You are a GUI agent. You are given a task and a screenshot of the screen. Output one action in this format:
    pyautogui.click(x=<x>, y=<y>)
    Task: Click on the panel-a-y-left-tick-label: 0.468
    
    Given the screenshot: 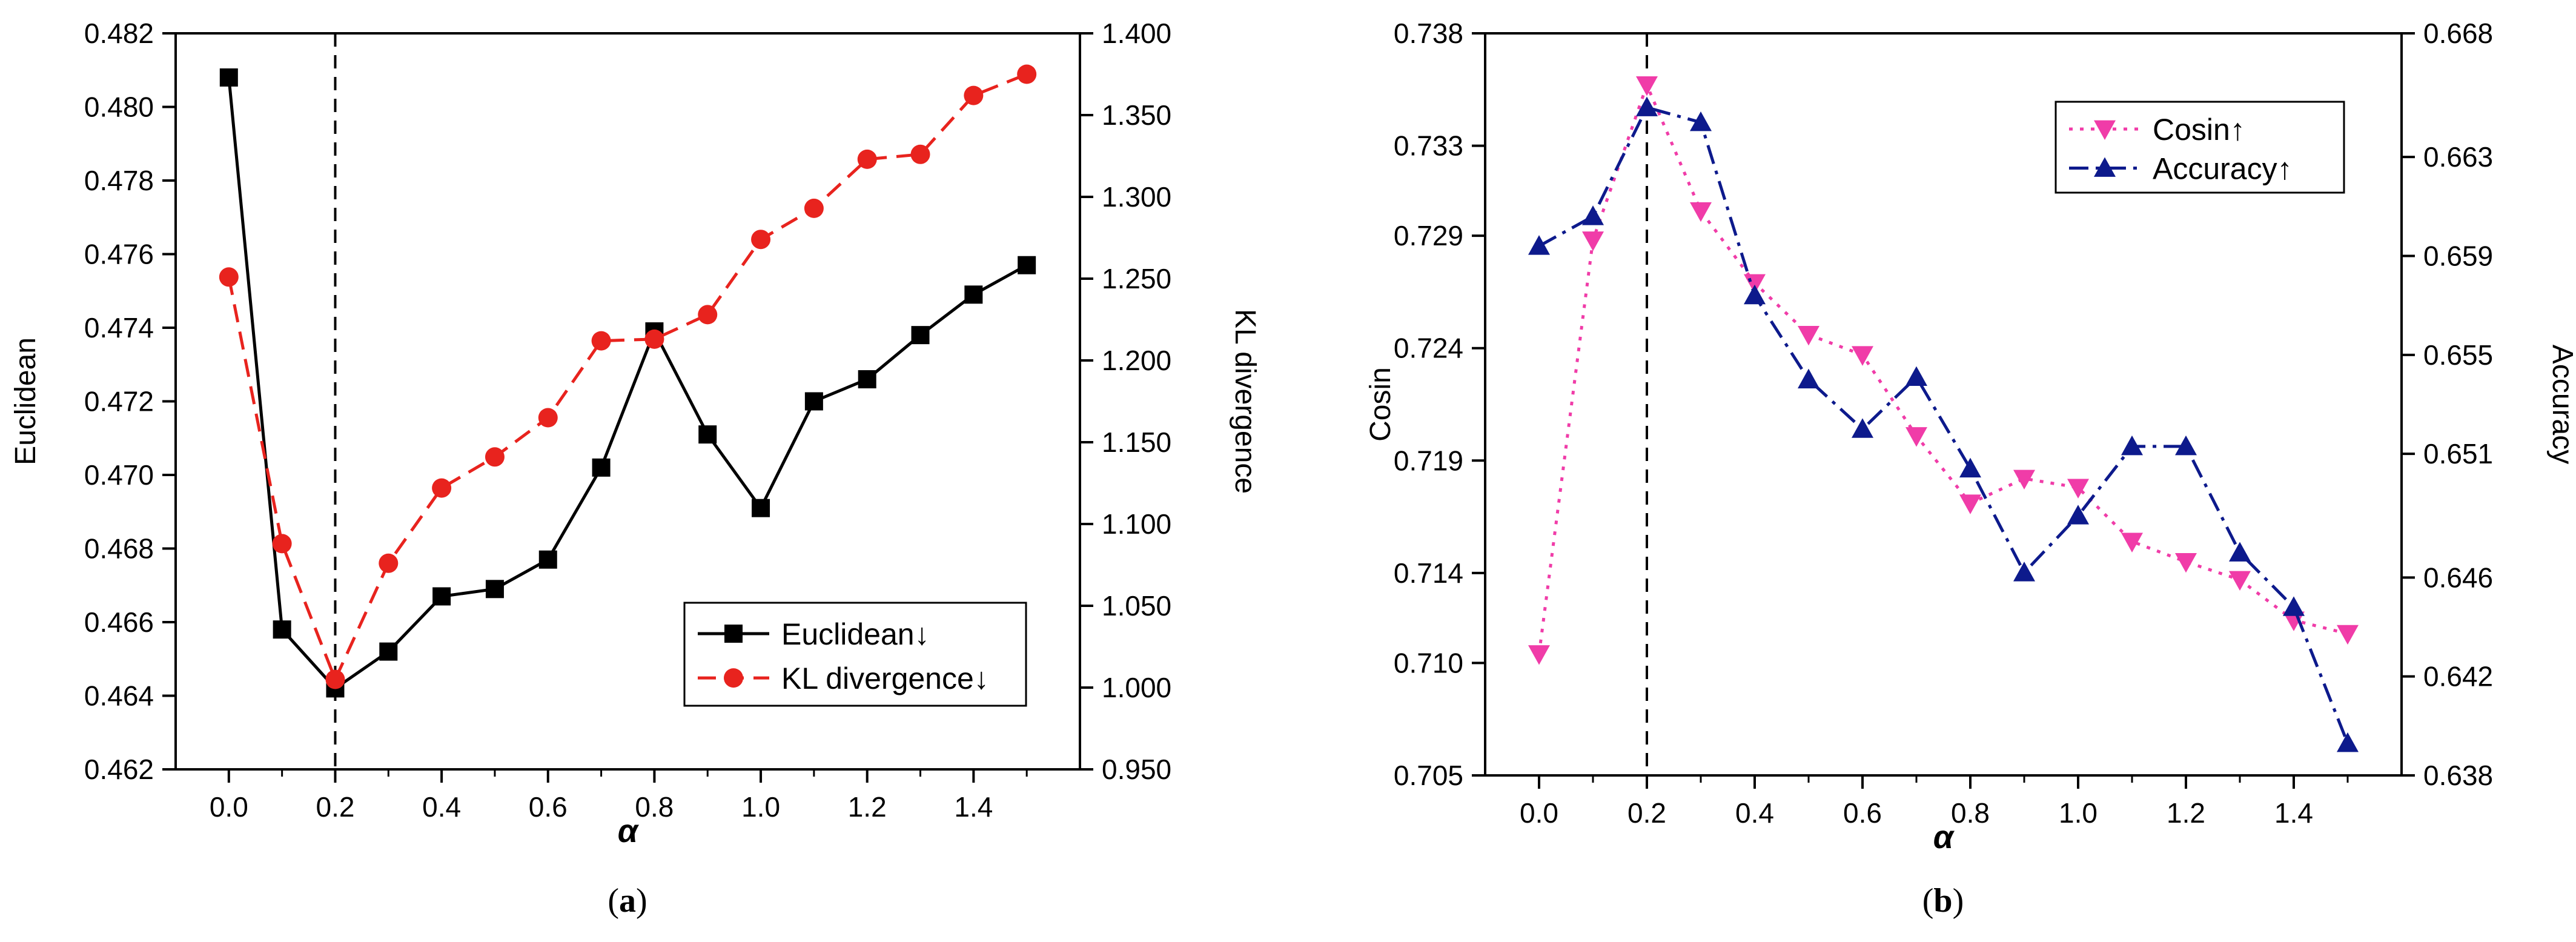 What is the action you would take?
    pyautogui.click(x=119, y=549)
    